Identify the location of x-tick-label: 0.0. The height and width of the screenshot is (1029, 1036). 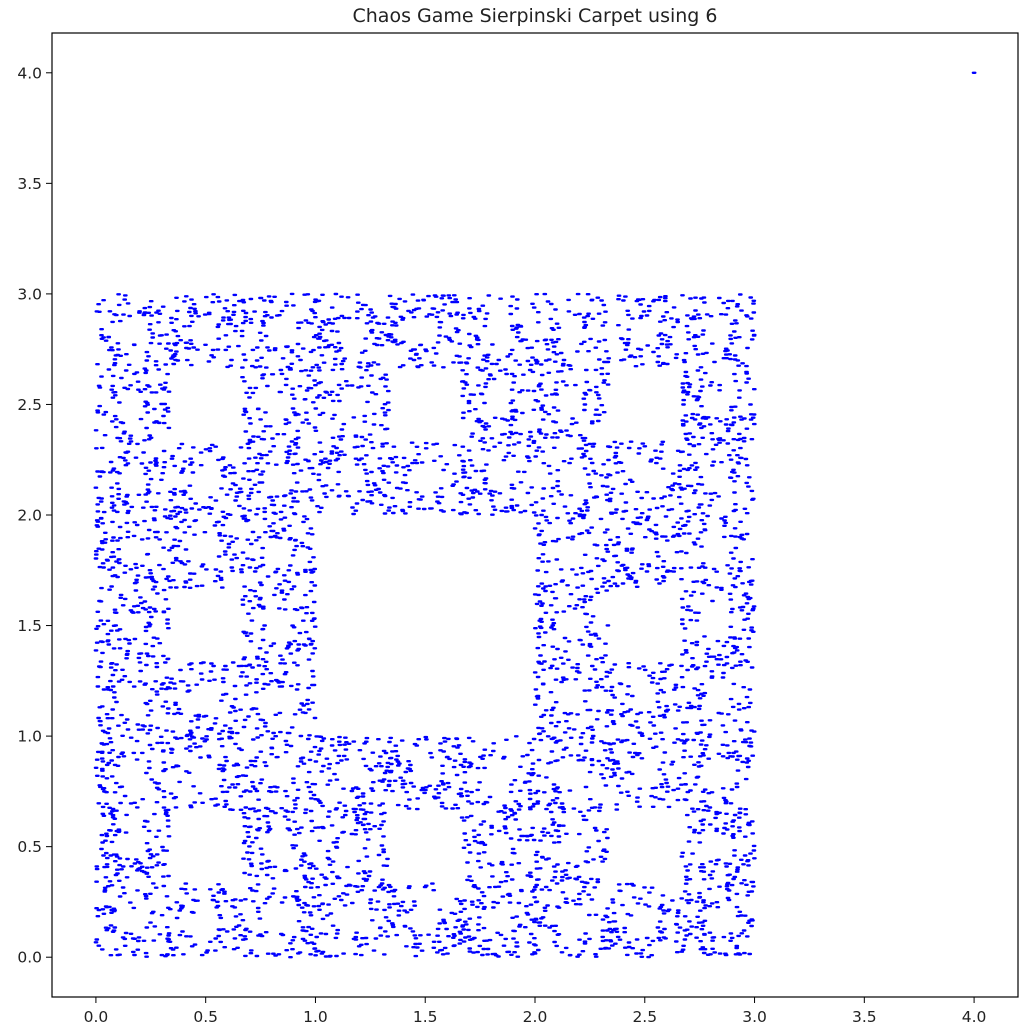
(96, 1017).